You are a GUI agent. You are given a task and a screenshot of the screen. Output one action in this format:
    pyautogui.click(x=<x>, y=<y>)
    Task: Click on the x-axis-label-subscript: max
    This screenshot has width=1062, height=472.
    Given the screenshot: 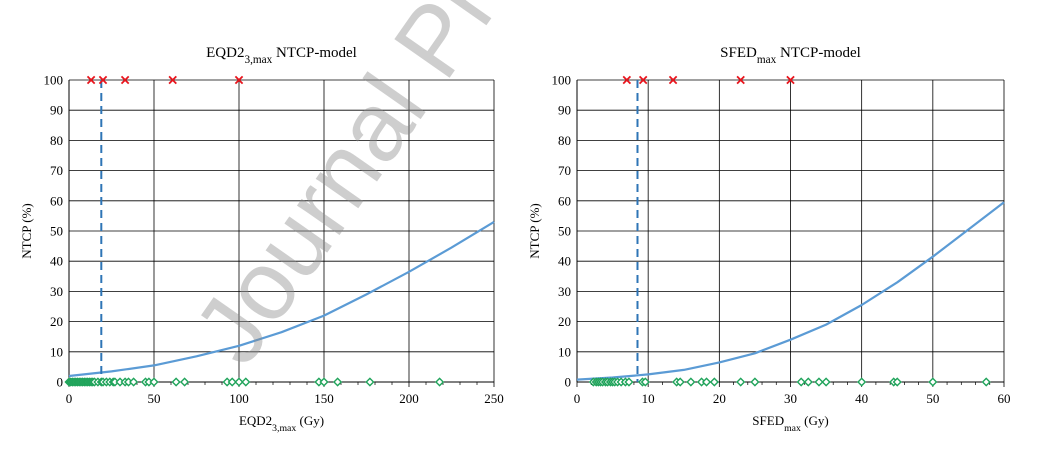 What is the action you would take?
    pyautogui.click(x=792, y=428)
    